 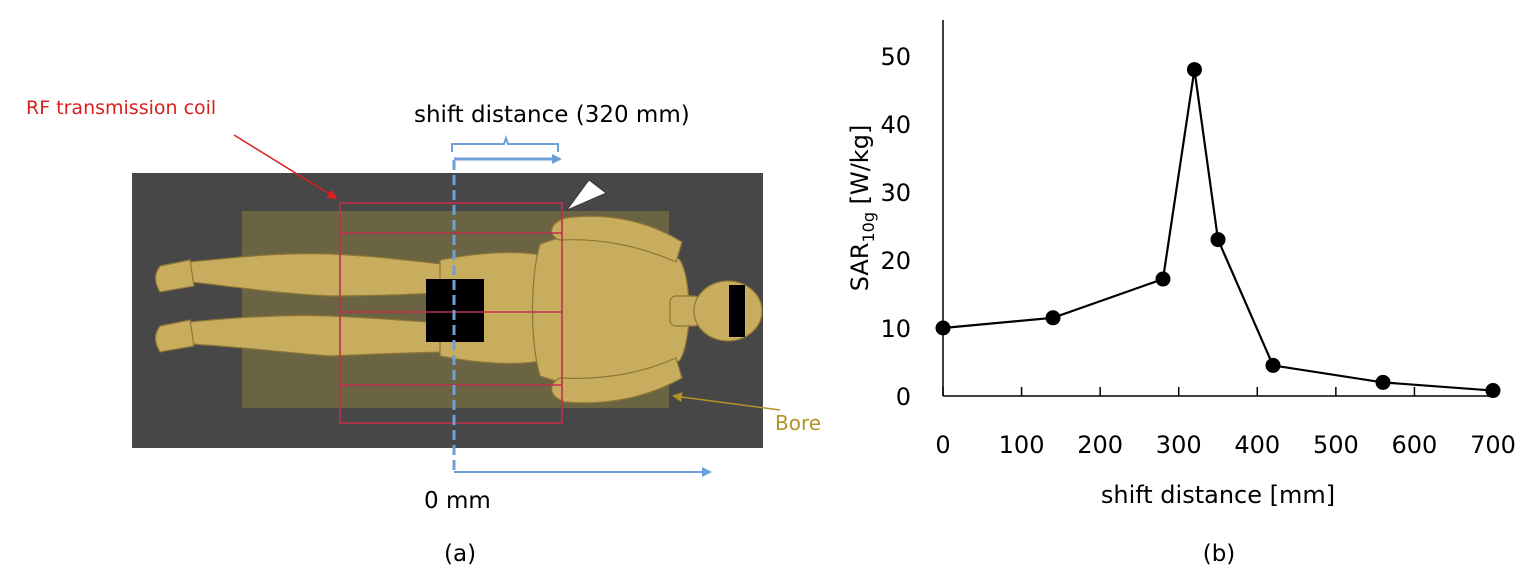 I want to click on caption-b: (b), so click(x=1219, y=554).